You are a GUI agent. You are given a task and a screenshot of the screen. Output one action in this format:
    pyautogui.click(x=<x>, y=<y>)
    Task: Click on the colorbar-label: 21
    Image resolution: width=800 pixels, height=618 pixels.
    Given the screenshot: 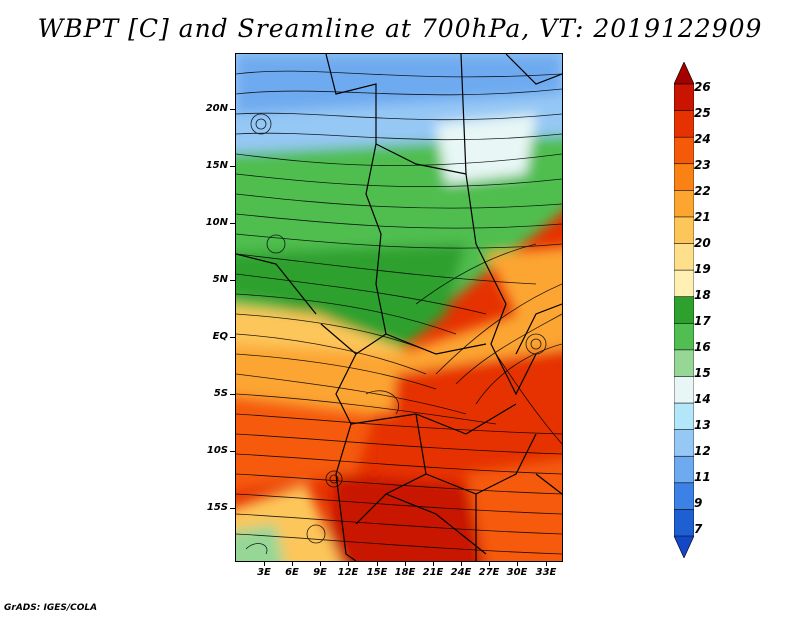 What is the action you would take?
    pyautogui.click(x=702, y=217)
    